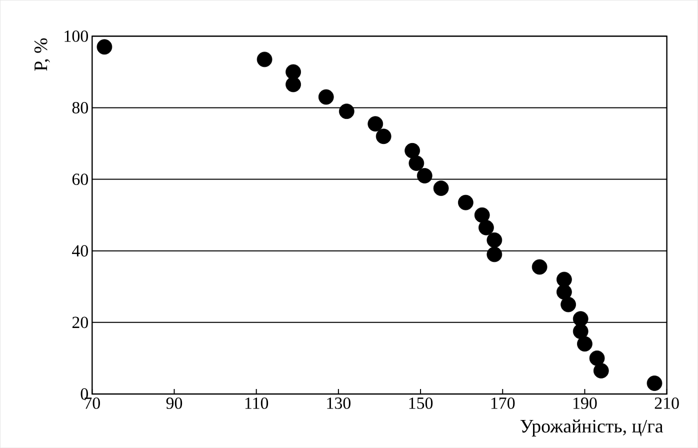 This screenshot has width=698, height=448. I want to click on x-tick-label: 150, so click(421, 403).